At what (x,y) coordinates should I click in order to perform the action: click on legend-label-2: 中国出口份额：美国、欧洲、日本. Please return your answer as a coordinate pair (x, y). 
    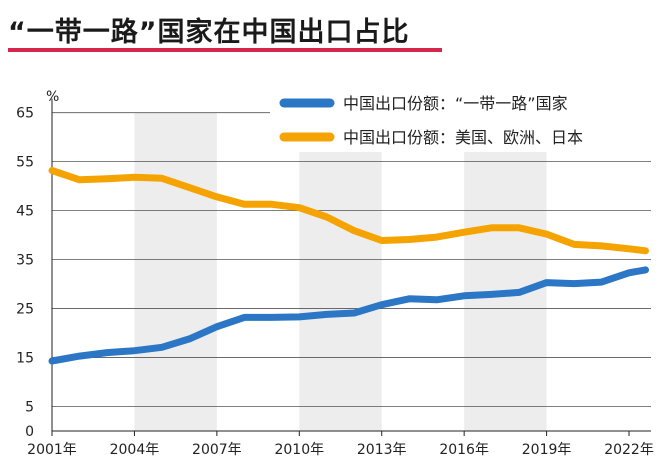
    Looking at the image, I should click on (463, 137).